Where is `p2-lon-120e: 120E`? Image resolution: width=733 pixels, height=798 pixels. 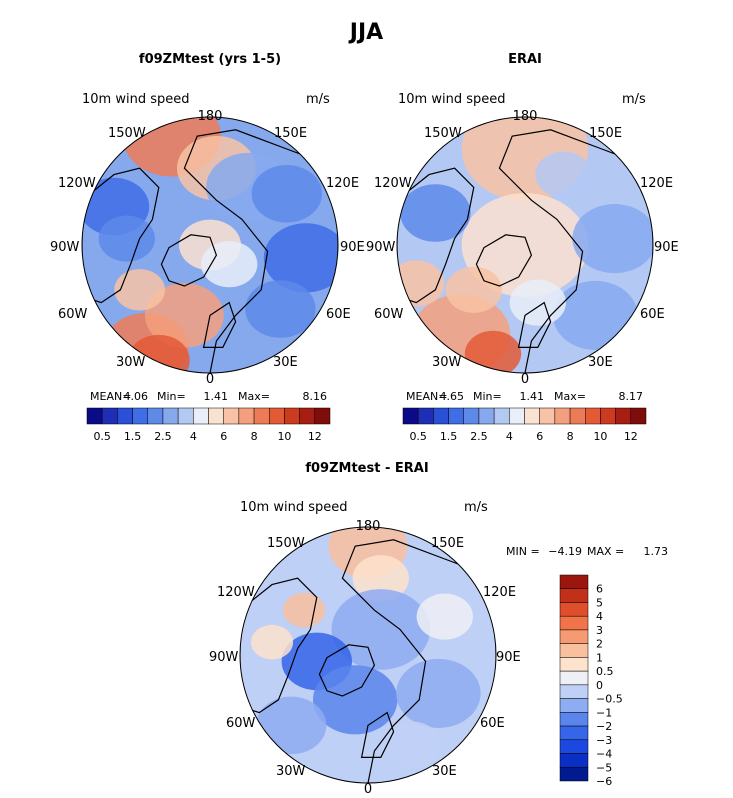 p2-lon-120e: 120E is located at coordinates (656, 183).